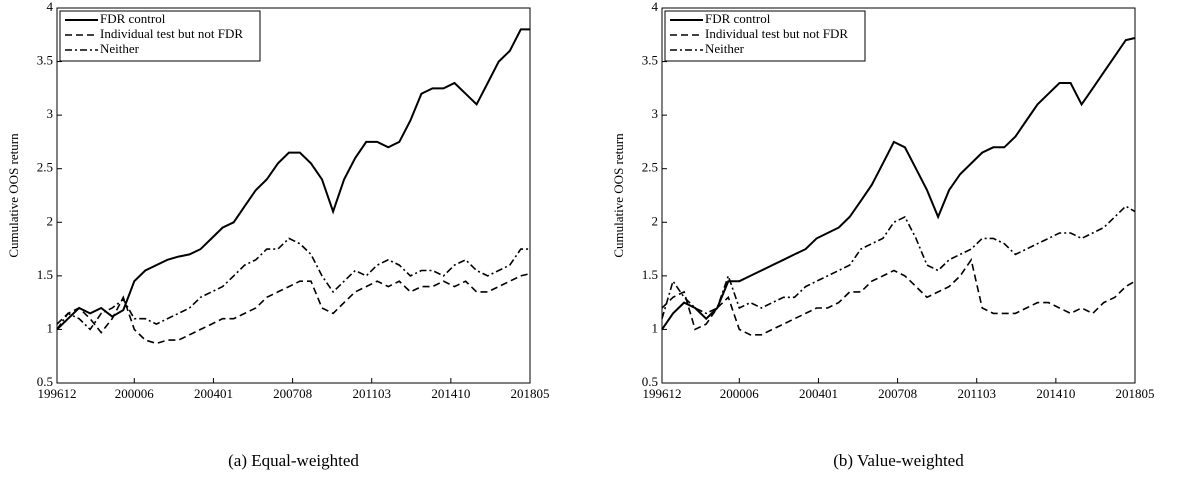 The image size is (1200, 493). I want to click on caption: (a) Equal-weighted, so click(293, 460).